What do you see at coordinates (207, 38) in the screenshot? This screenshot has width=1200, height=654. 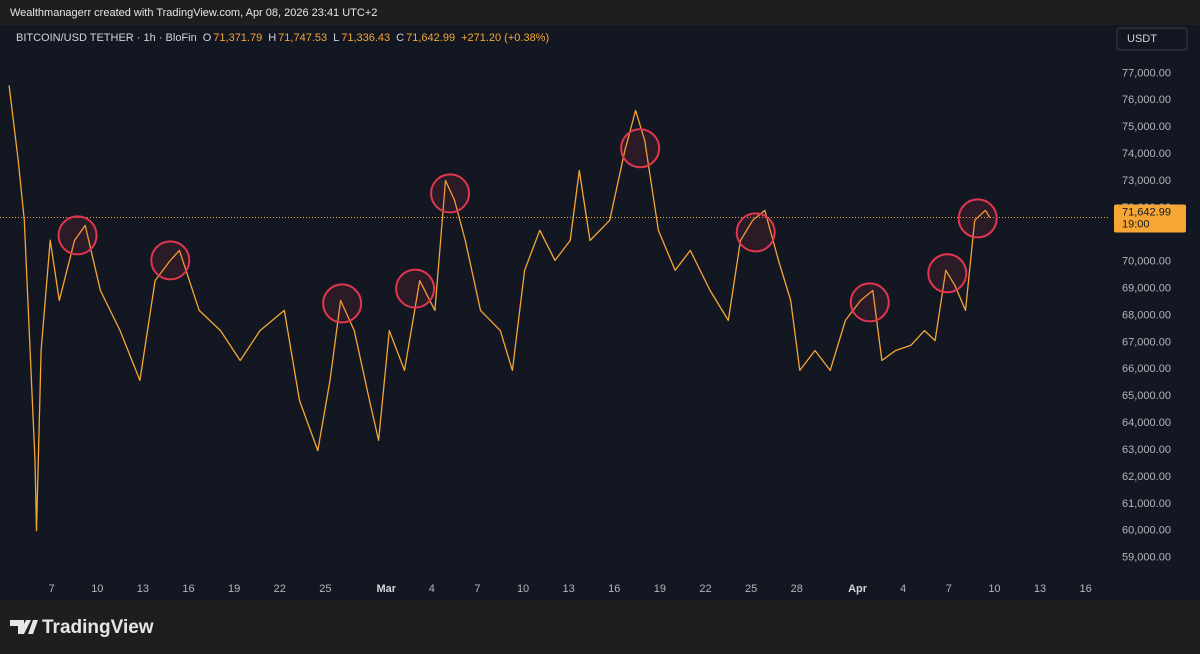 I see `legend-text: O` at bounding box center [207, 38].